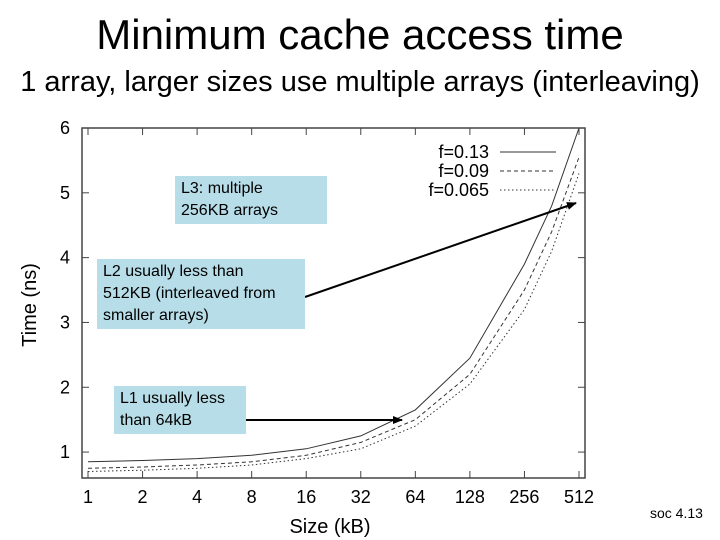 The width and height of the screenshot is (720, 540). I want to click on y-axis-title: Time (ns), so click(30, 305).